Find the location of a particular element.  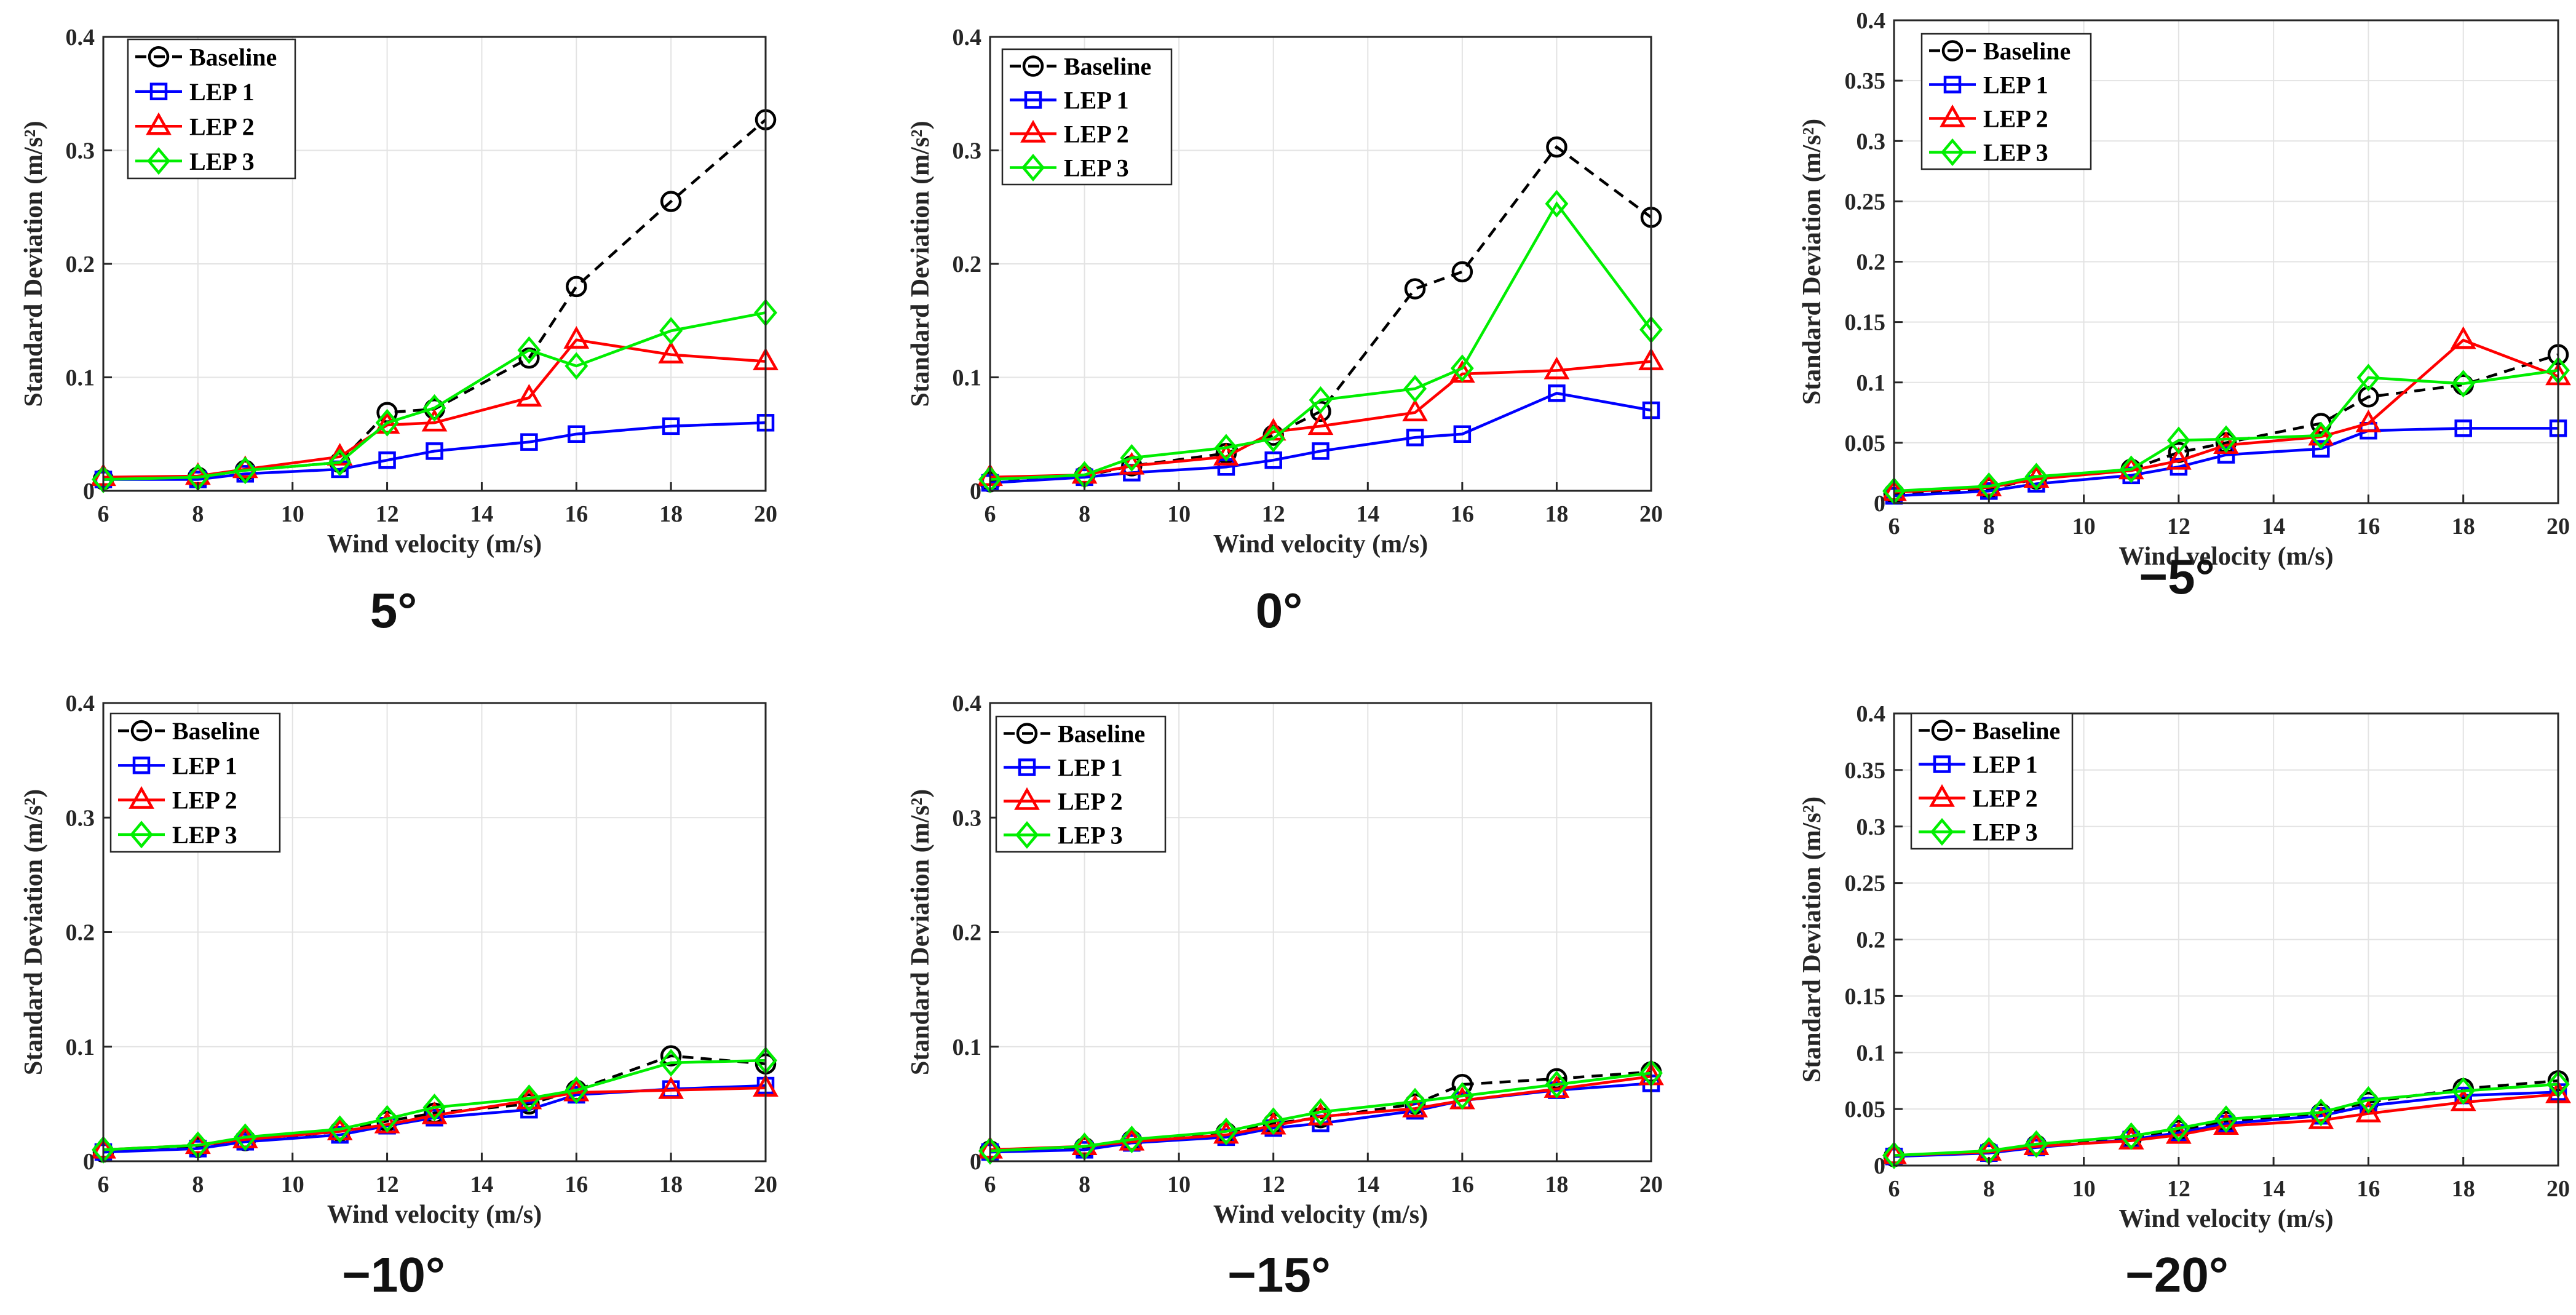

y-tick-label: 0.3 is located at coordinates (80, 818).